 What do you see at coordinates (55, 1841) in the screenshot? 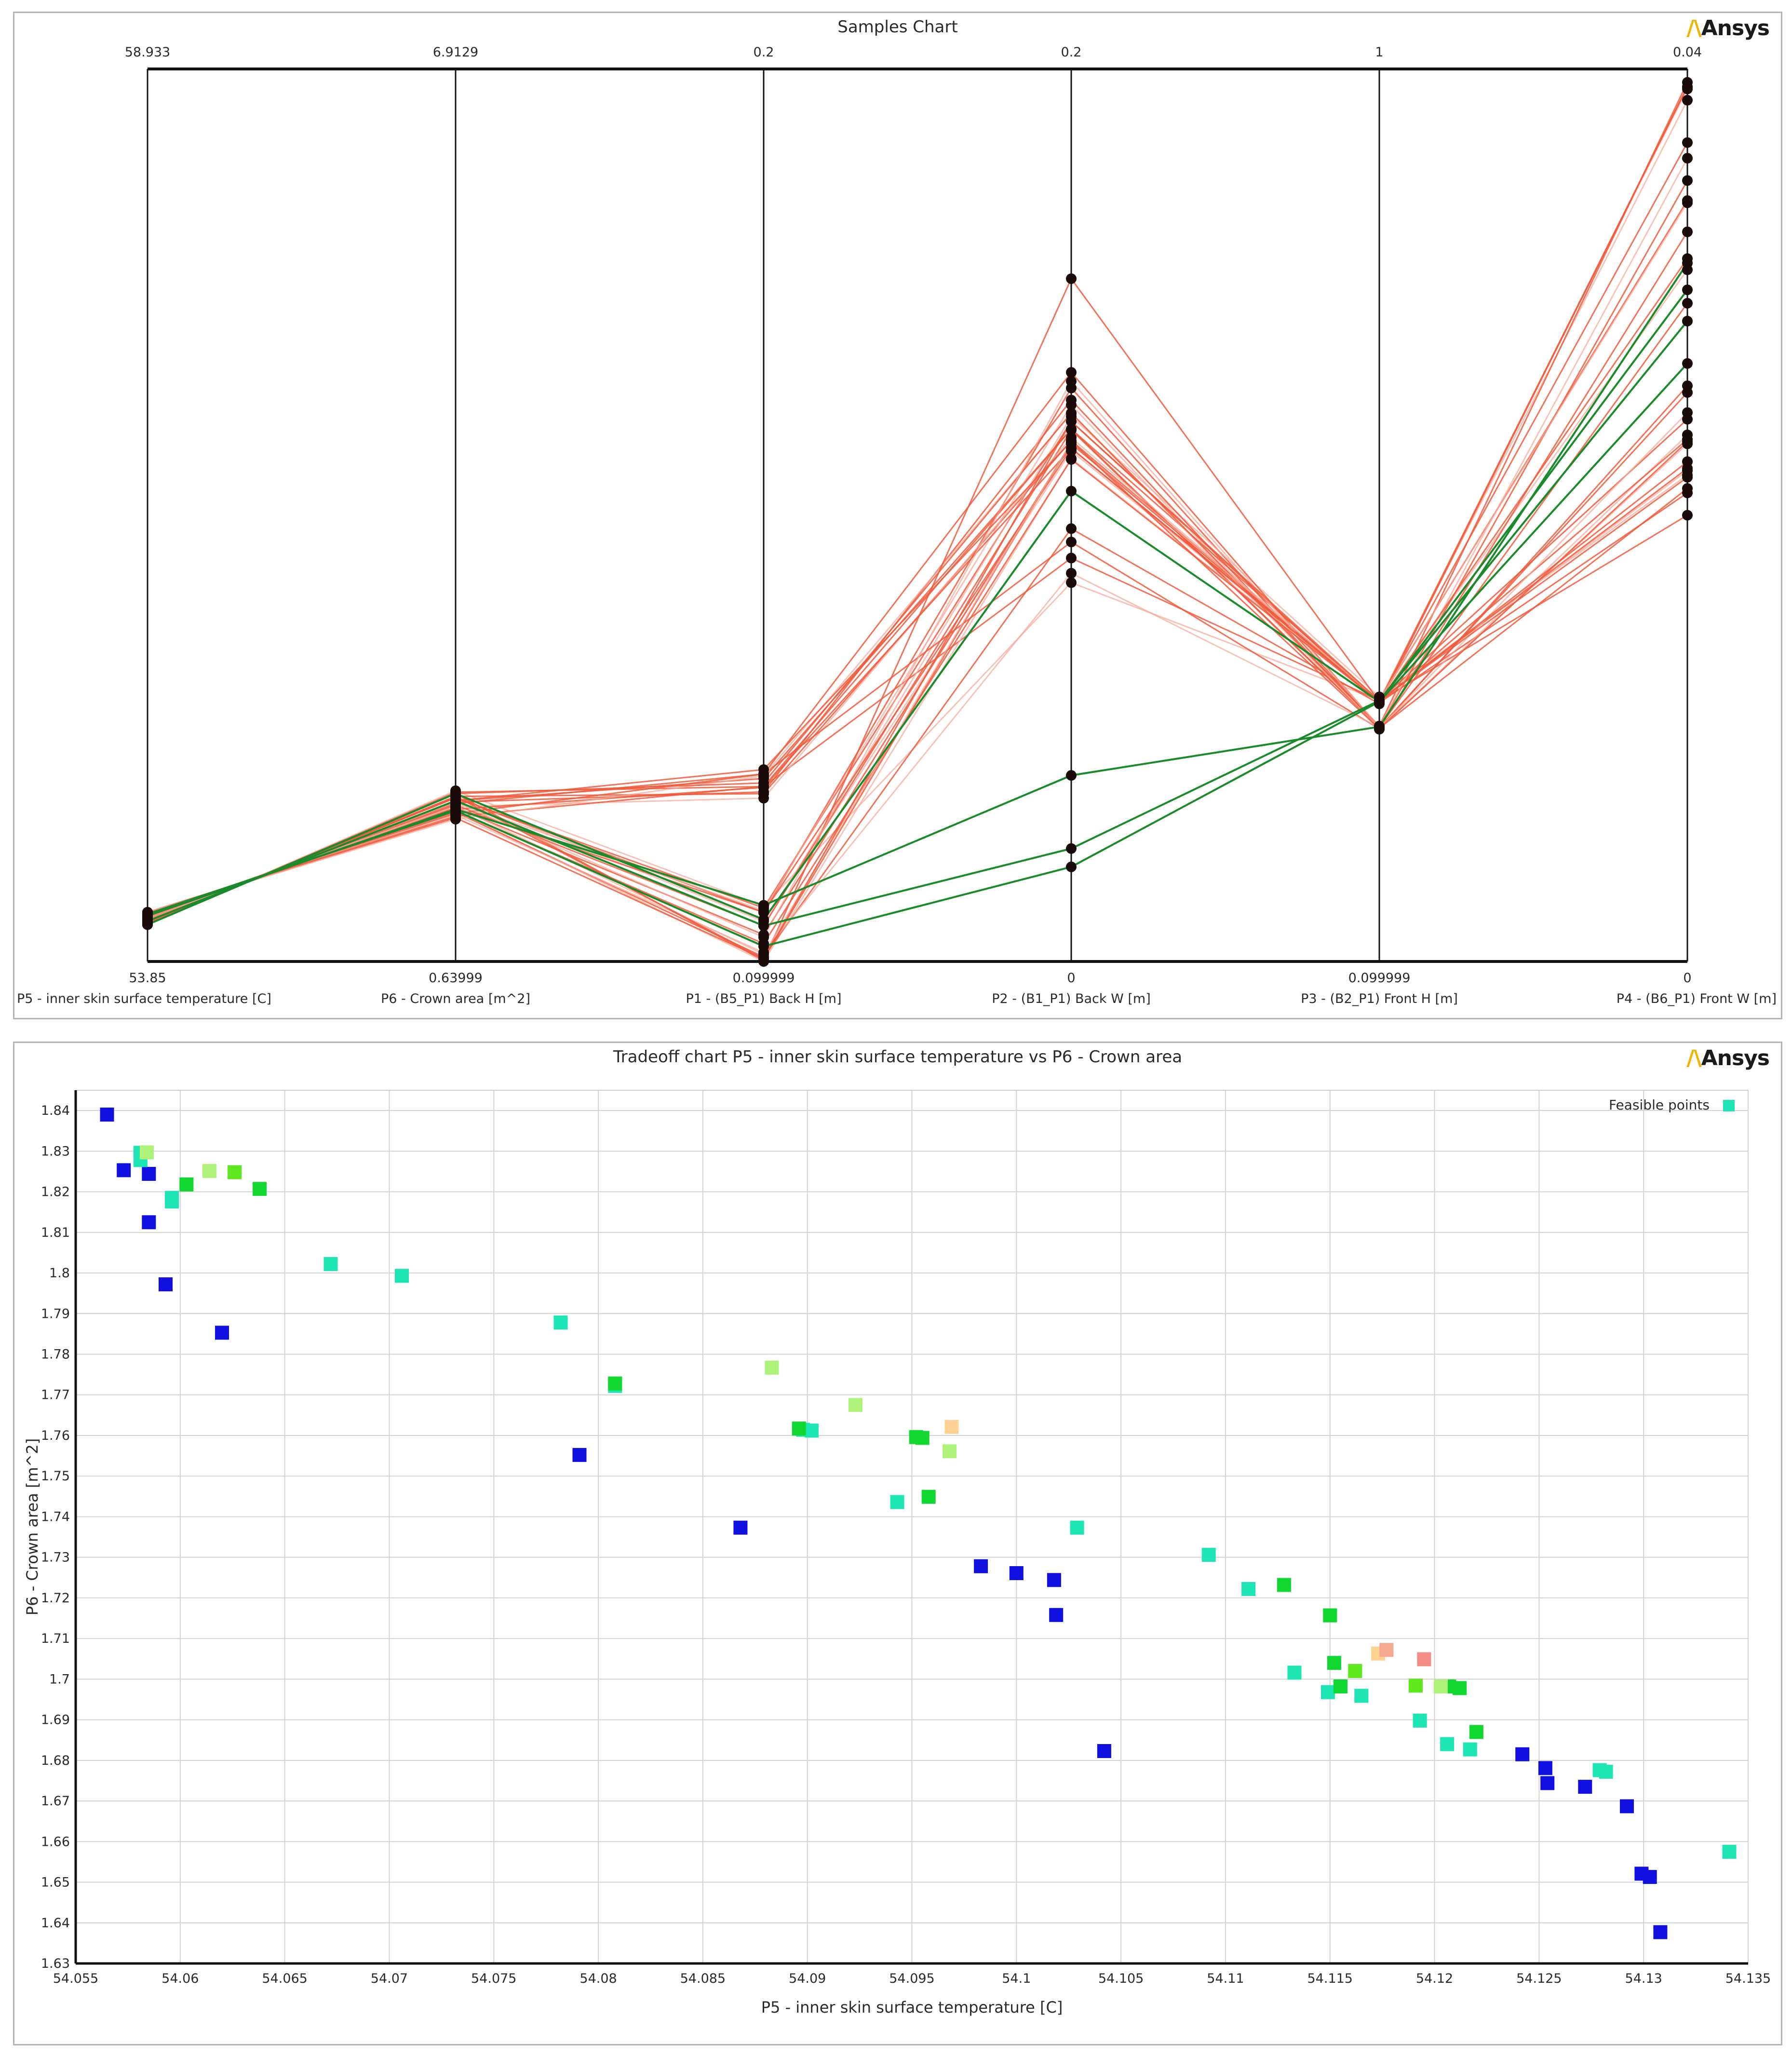
I see `y-tick-label: 1.66` at bounding box center [55, 1841].